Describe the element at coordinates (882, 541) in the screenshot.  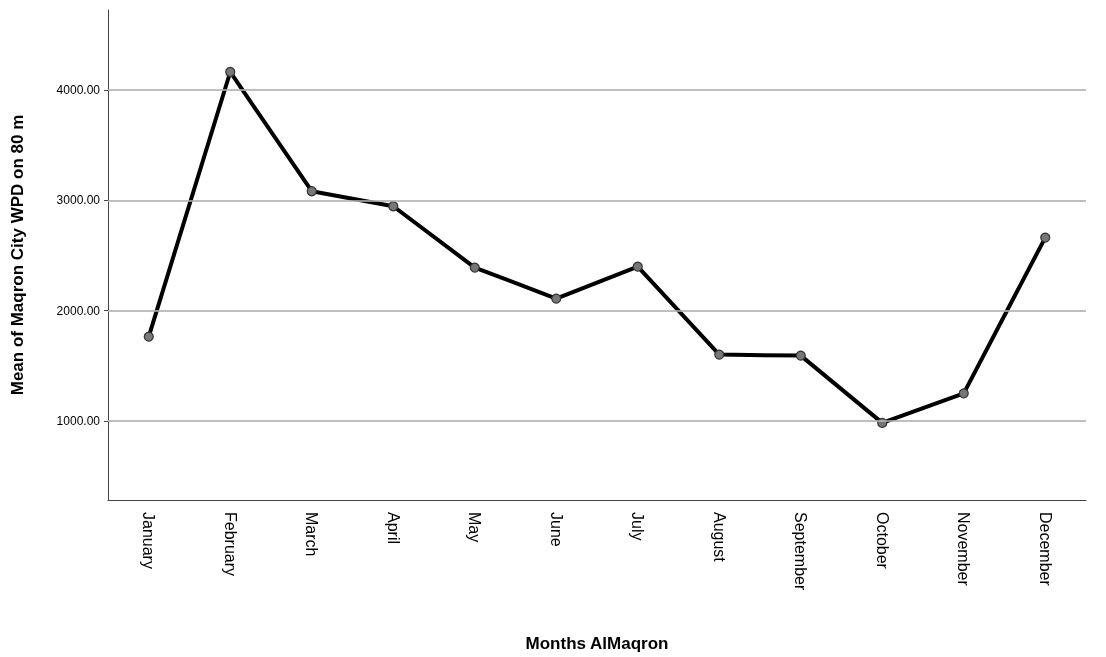
I see `x-tick-label: October` at that location.